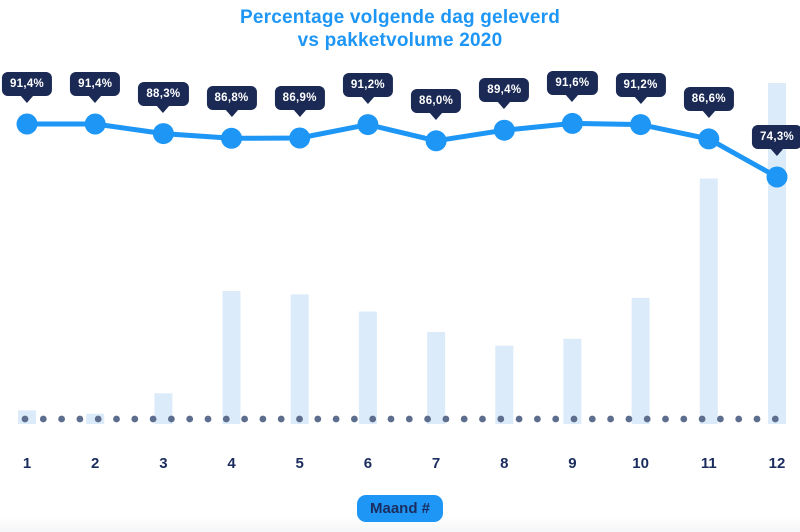 Image resolution: width=800 pixels, height=532 pixels. I want to click on x-axis-label: 3, so click(163, 463).